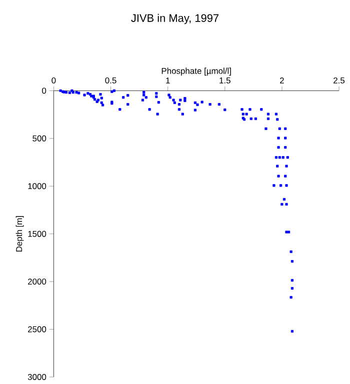  Describe the element at coordinates (37, 377) in the screenshot. I see `y-tick-label: 3000` at that location.